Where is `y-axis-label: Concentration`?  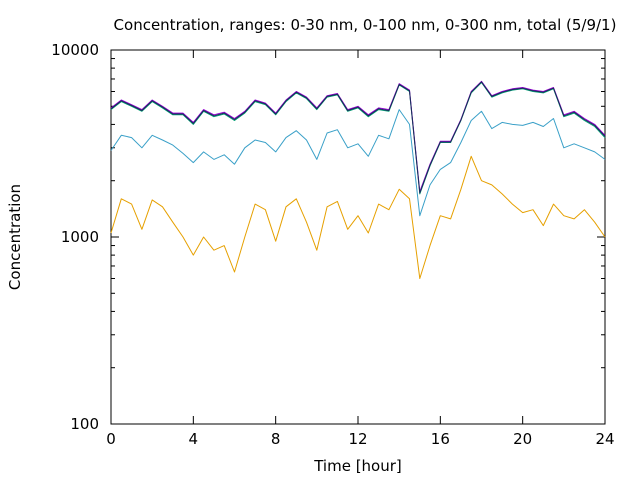
y-axis-label: Concentration is located at coordinates (15, 237).